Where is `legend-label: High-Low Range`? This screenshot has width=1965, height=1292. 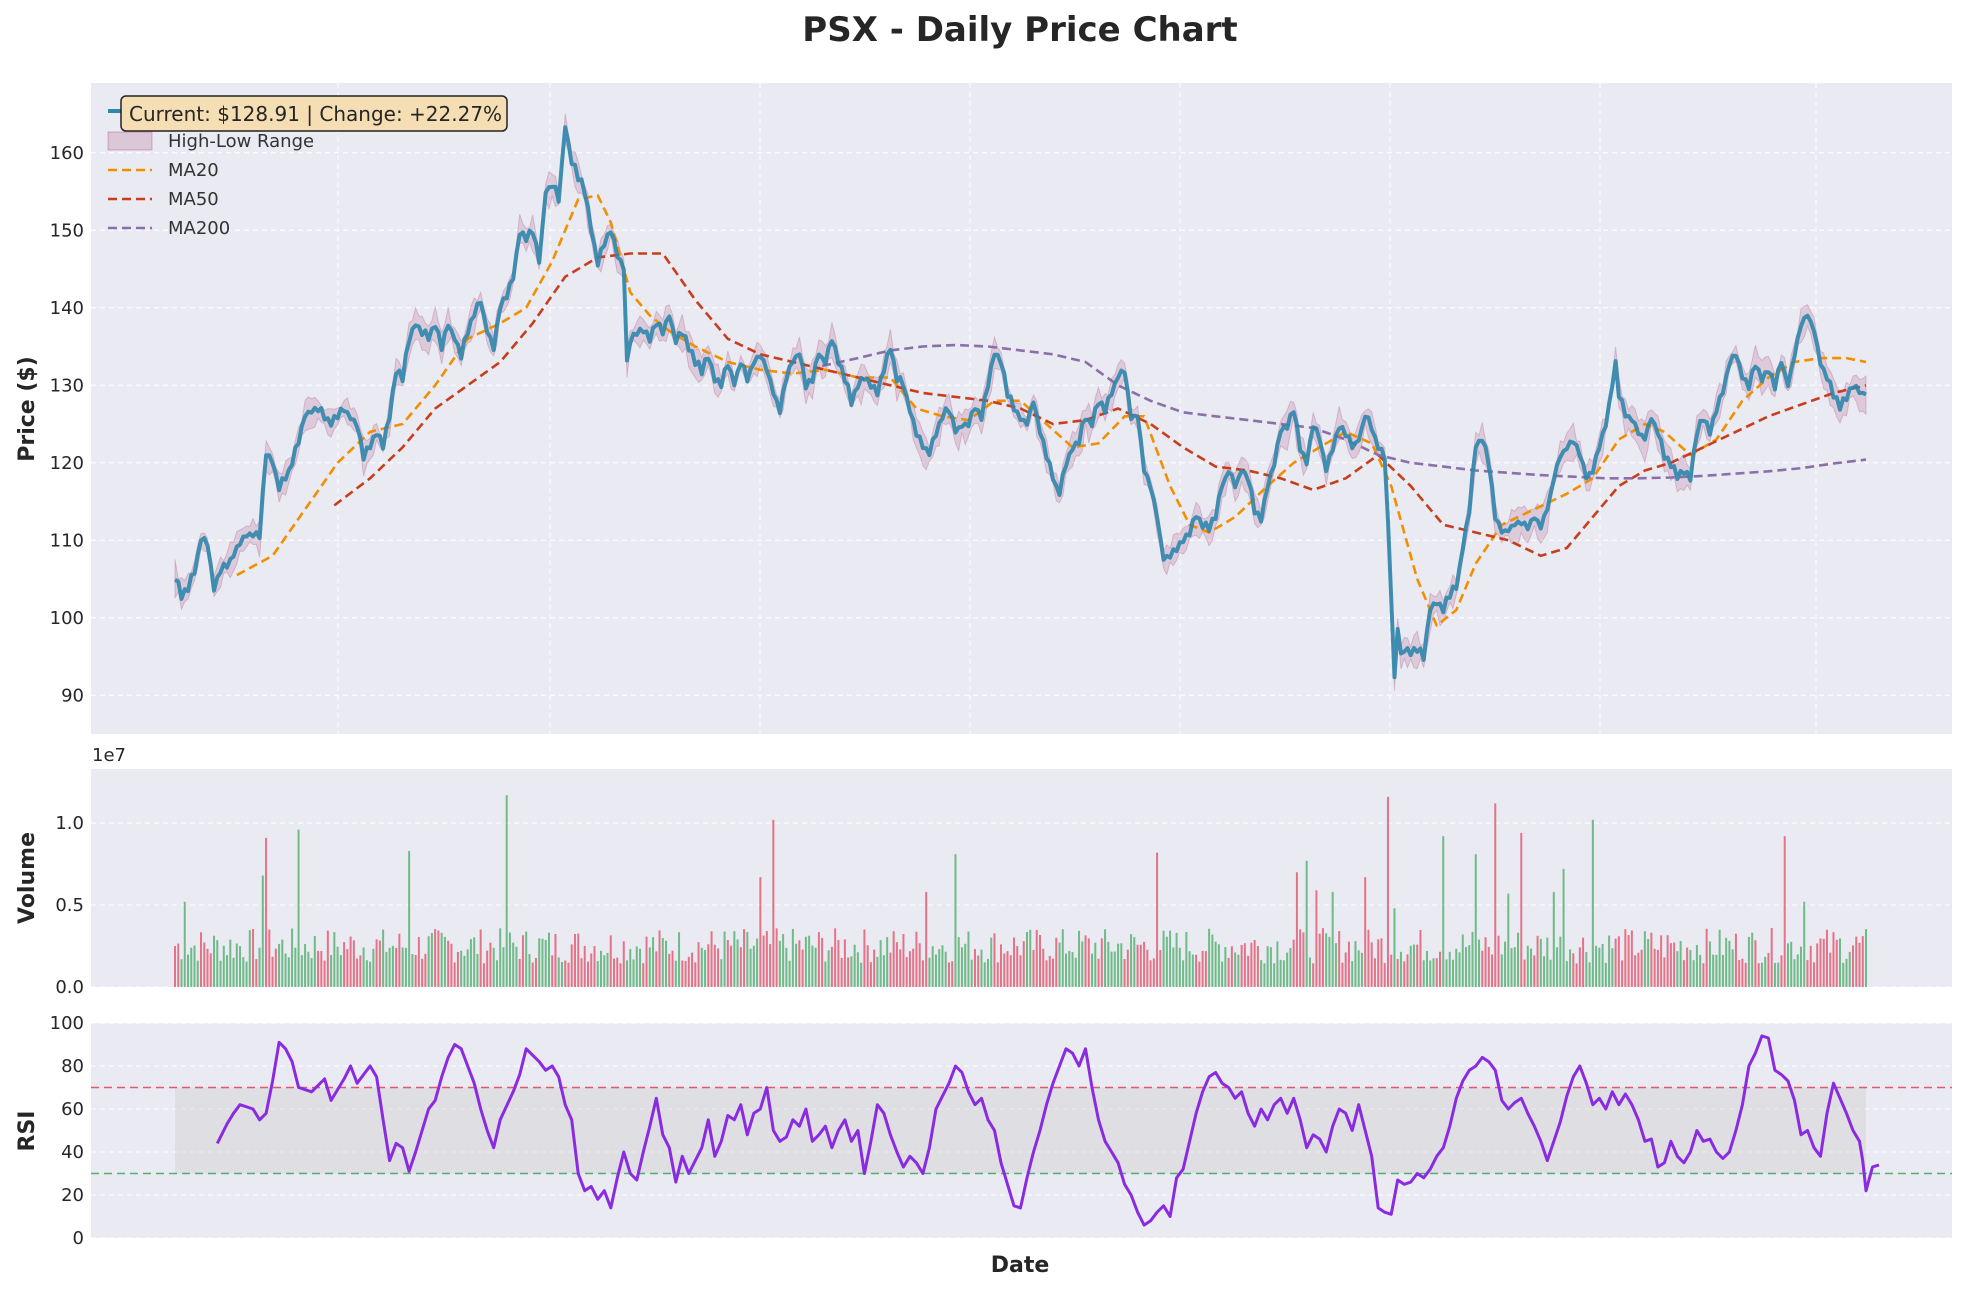 legend-label: High-Low Range is located at coordinates (241, 141).